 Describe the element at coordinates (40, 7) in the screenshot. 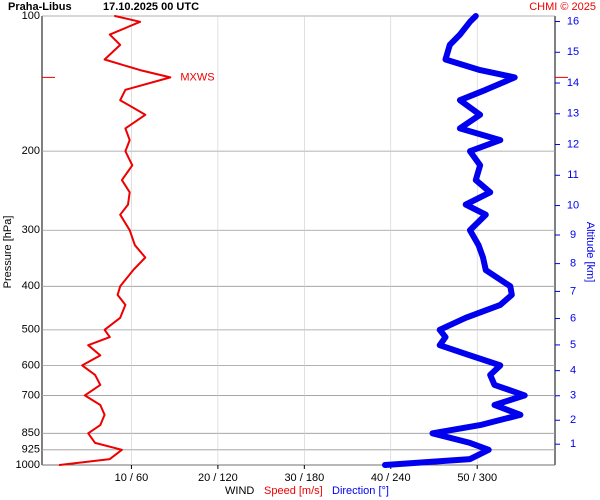

I see `station: Praha-Libus` at that location.